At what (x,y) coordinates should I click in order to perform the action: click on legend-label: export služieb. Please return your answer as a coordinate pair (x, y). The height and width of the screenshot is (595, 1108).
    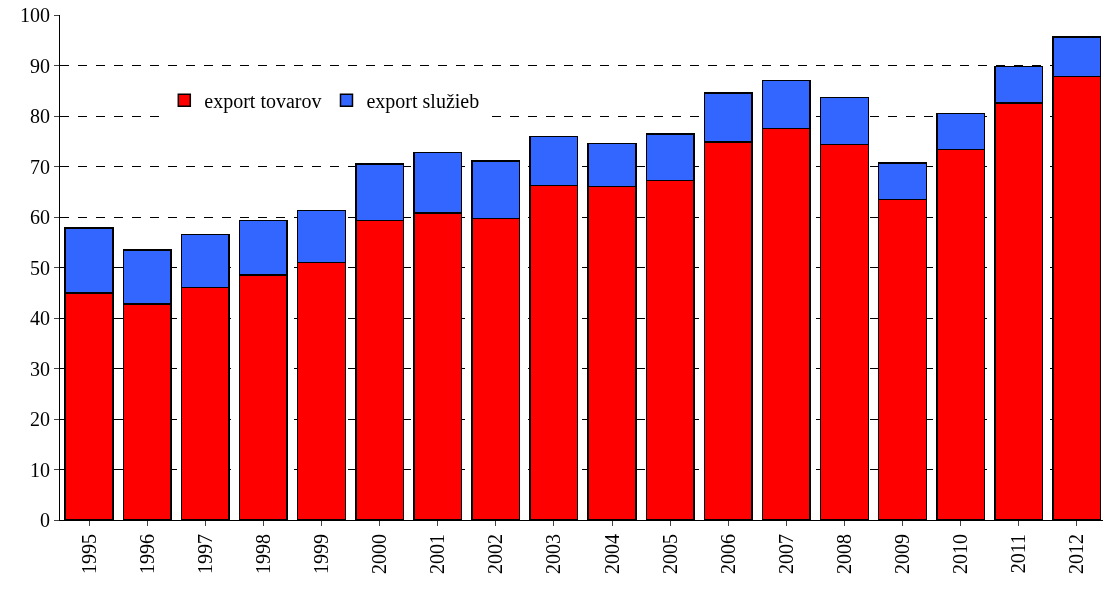
    Looking at the image, I should click on (423, 101).